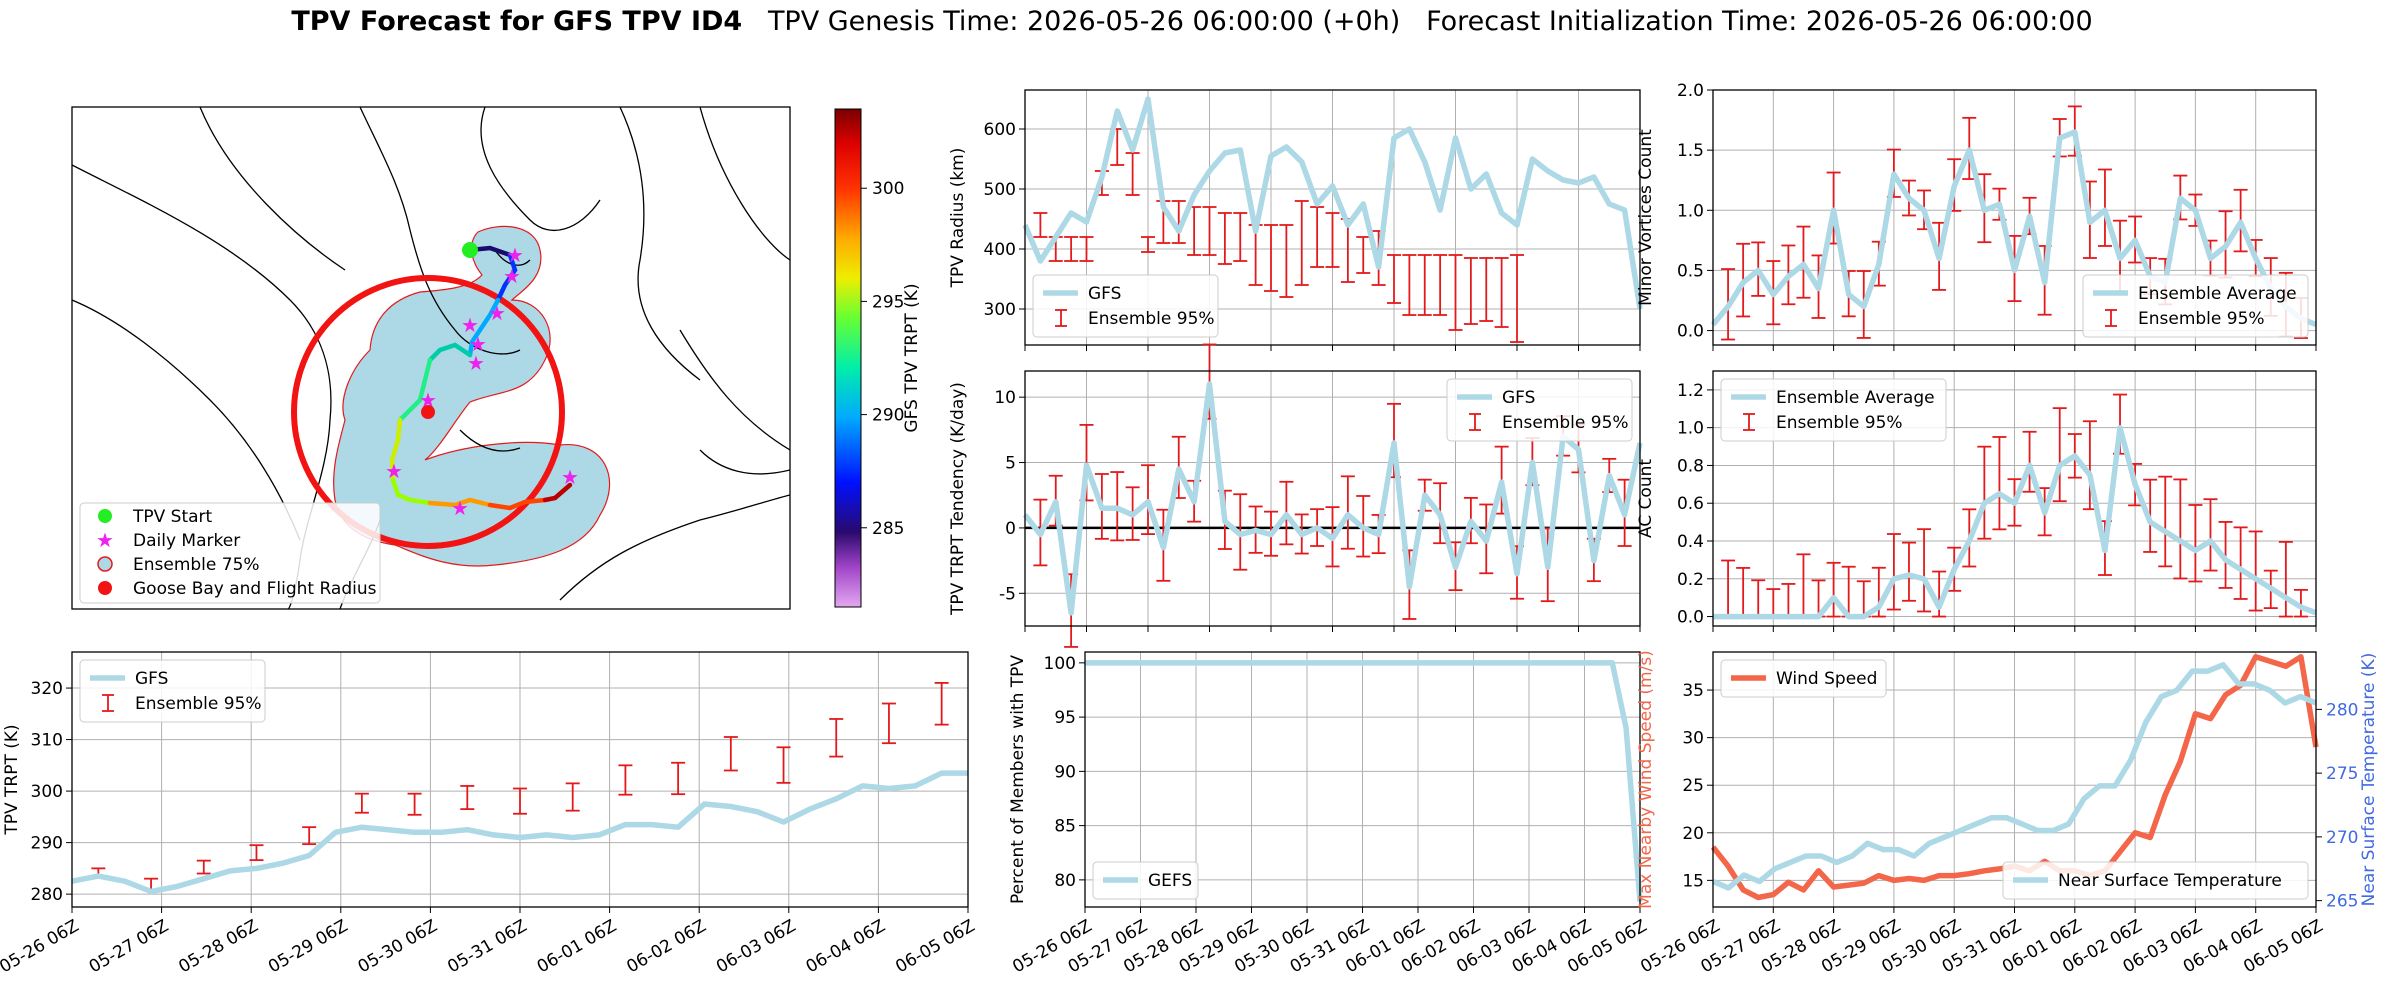 The height and width of the screenshot is (982, 2384). What do you see at coordinates (1539, 410) in the screenshot?
I see `legend-tendency-top-right: GFS Ensemble 95%` at bounding box center [1539, 410].